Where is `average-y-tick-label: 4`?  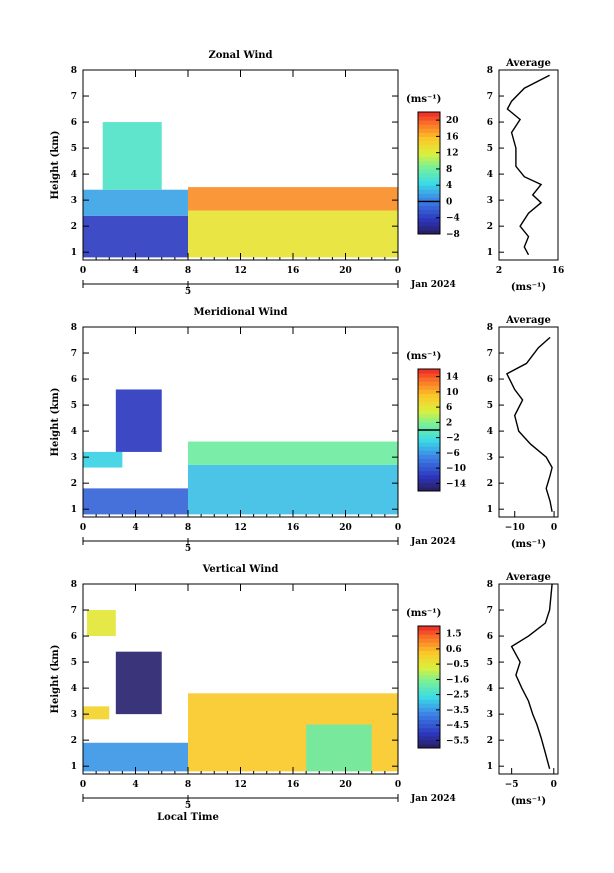 average-y-tick-label: 4 is located at coordinates (490, 689).